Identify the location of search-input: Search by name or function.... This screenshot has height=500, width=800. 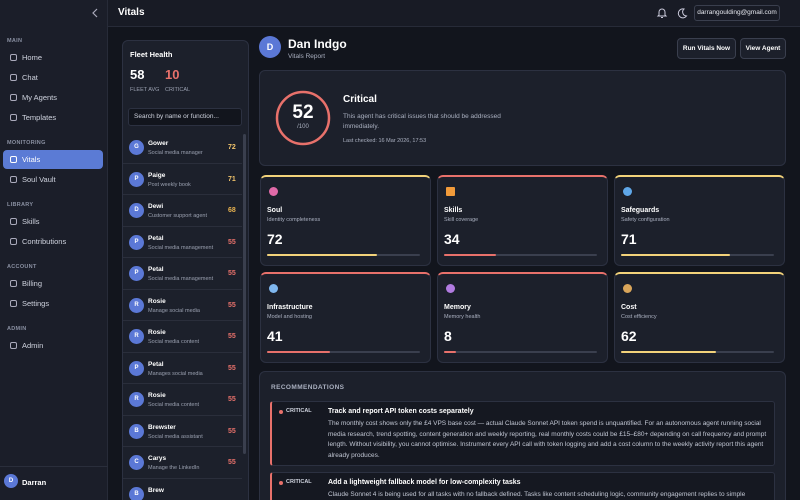
(185, 117).